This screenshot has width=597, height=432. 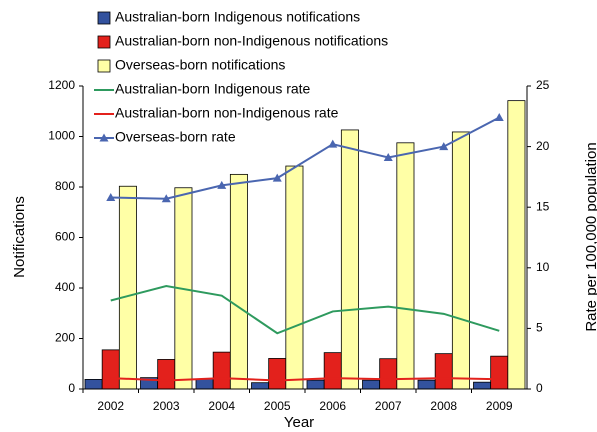 I want to click on x-tick-label: 2002, so click(x=110, y=406).